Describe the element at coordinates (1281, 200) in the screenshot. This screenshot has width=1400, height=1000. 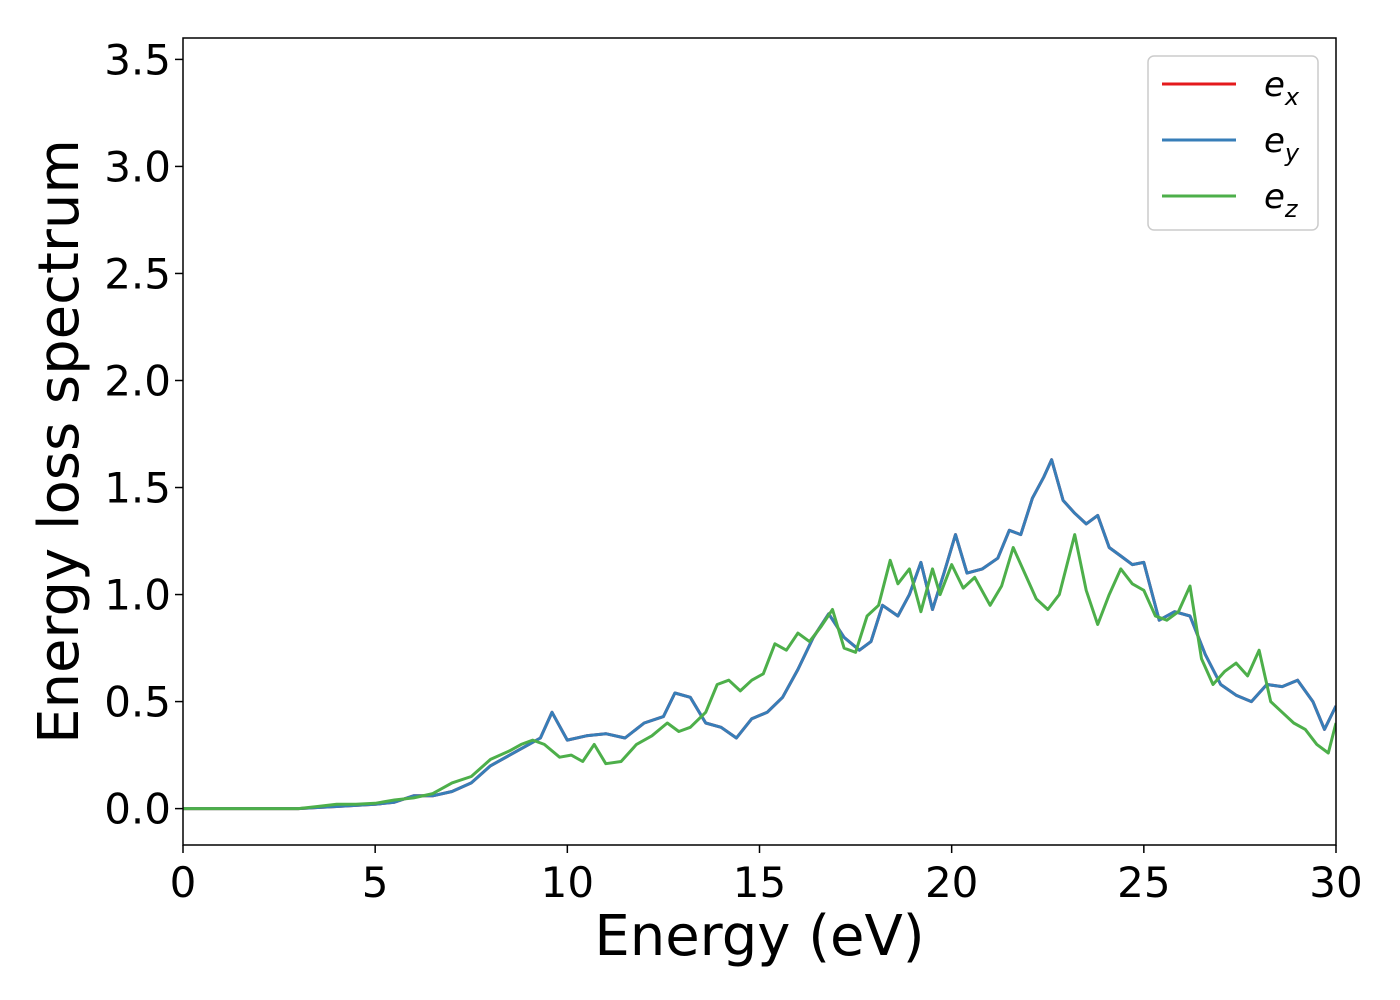
I see `legend-label: ez` at that location.